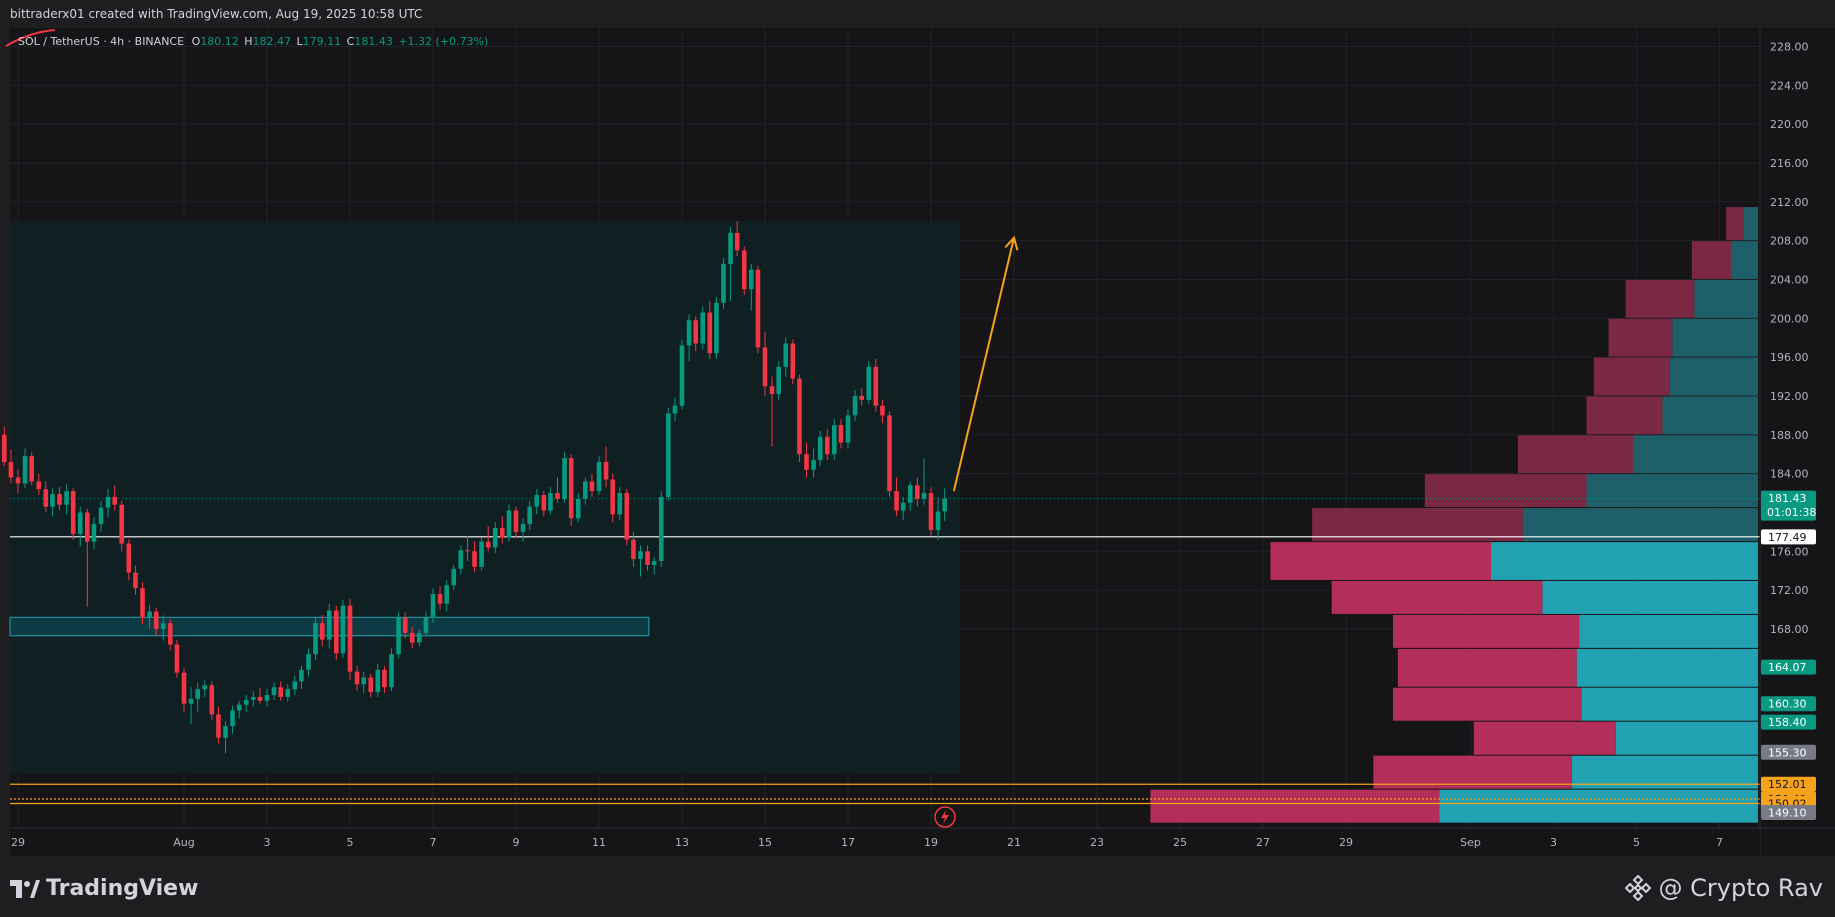  Describe the element at coordinates (945, 817) in the screenshot. I see `lightning-icon` at that location.